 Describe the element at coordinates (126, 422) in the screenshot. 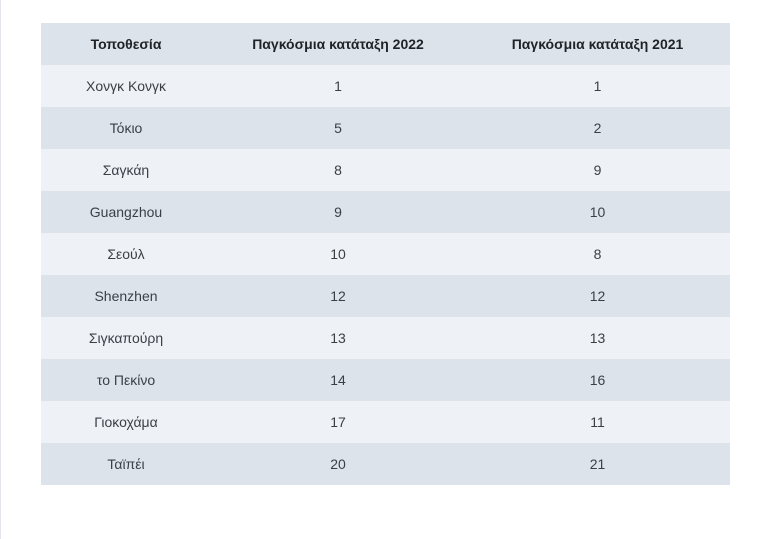

I see `cell-location: Γιοκοχάμα` at that location.